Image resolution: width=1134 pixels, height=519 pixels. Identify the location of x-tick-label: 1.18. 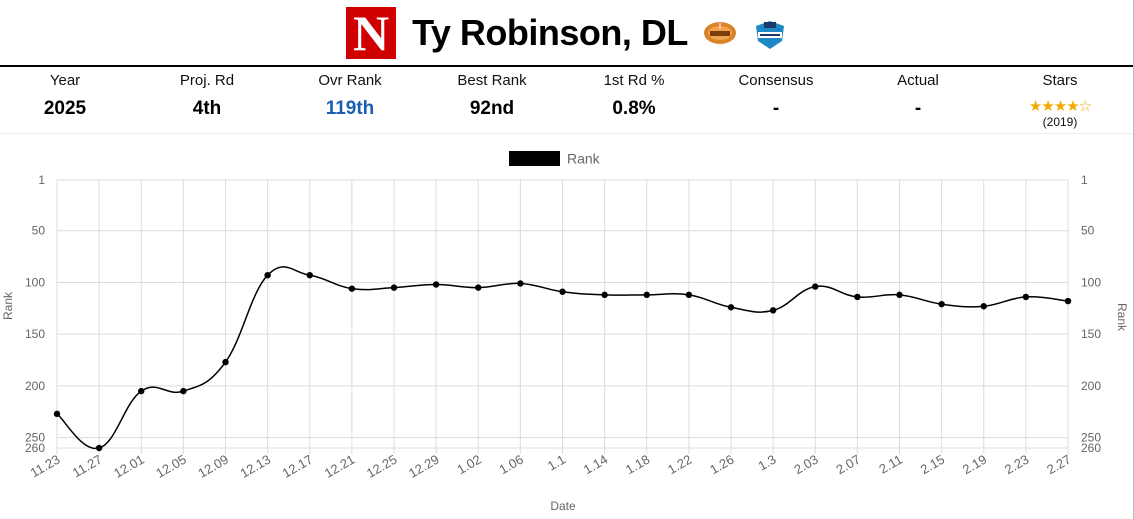
(637, 465).